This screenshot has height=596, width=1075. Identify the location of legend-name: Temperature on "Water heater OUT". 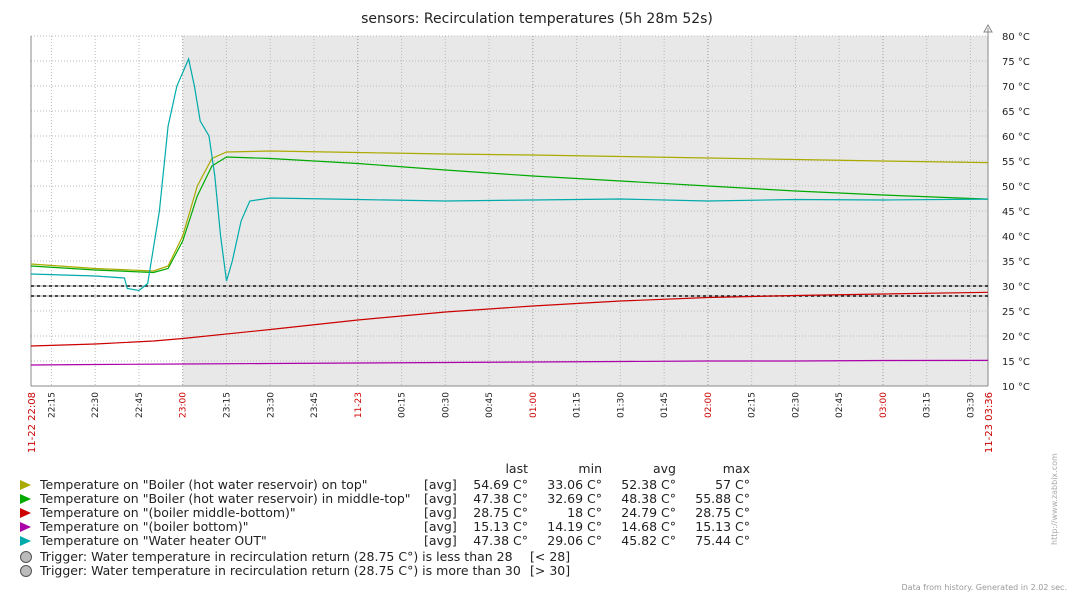
(153, 540).